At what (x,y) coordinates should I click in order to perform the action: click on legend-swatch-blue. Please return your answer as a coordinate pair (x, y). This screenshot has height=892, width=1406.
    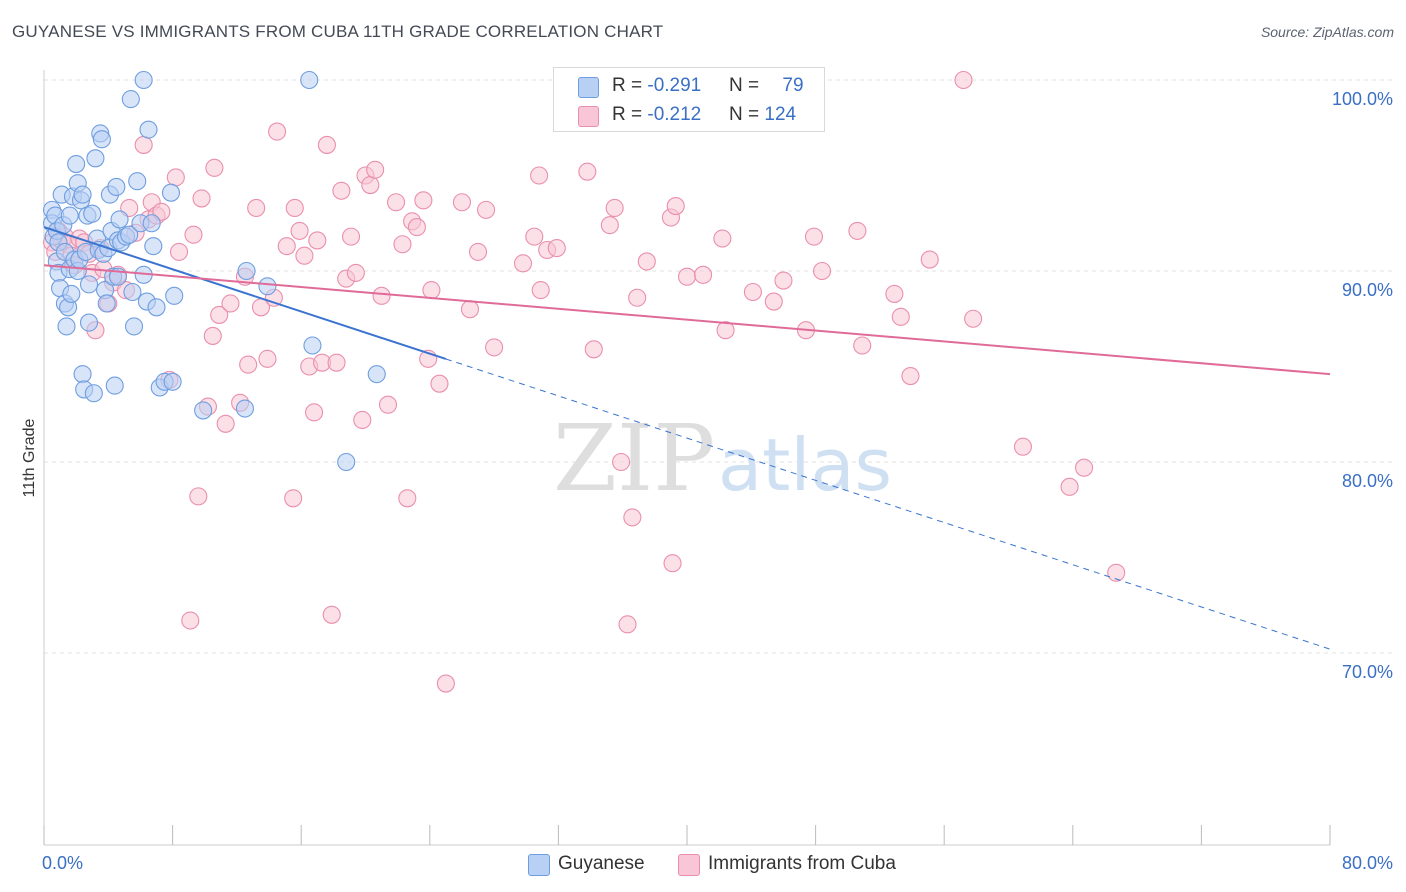
    Looking at the image, I should click on (588, 87).